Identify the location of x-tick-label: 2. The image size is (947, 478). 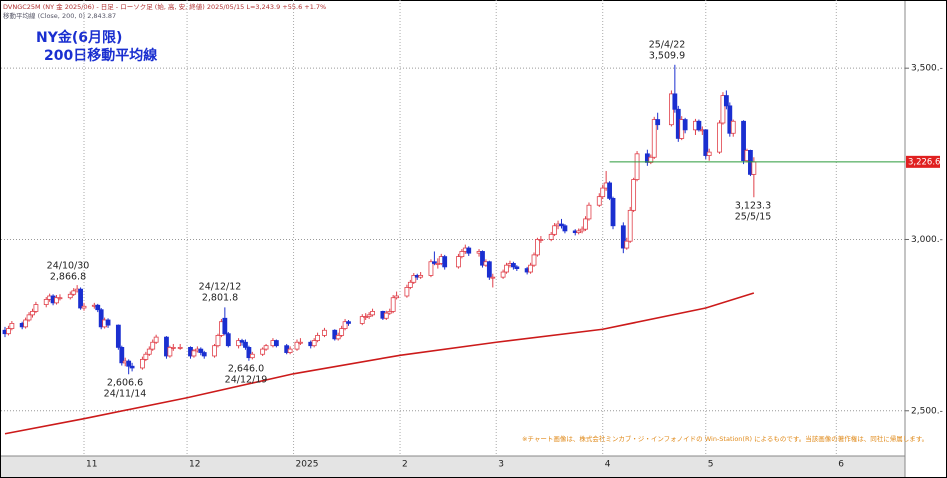
(405, 465).